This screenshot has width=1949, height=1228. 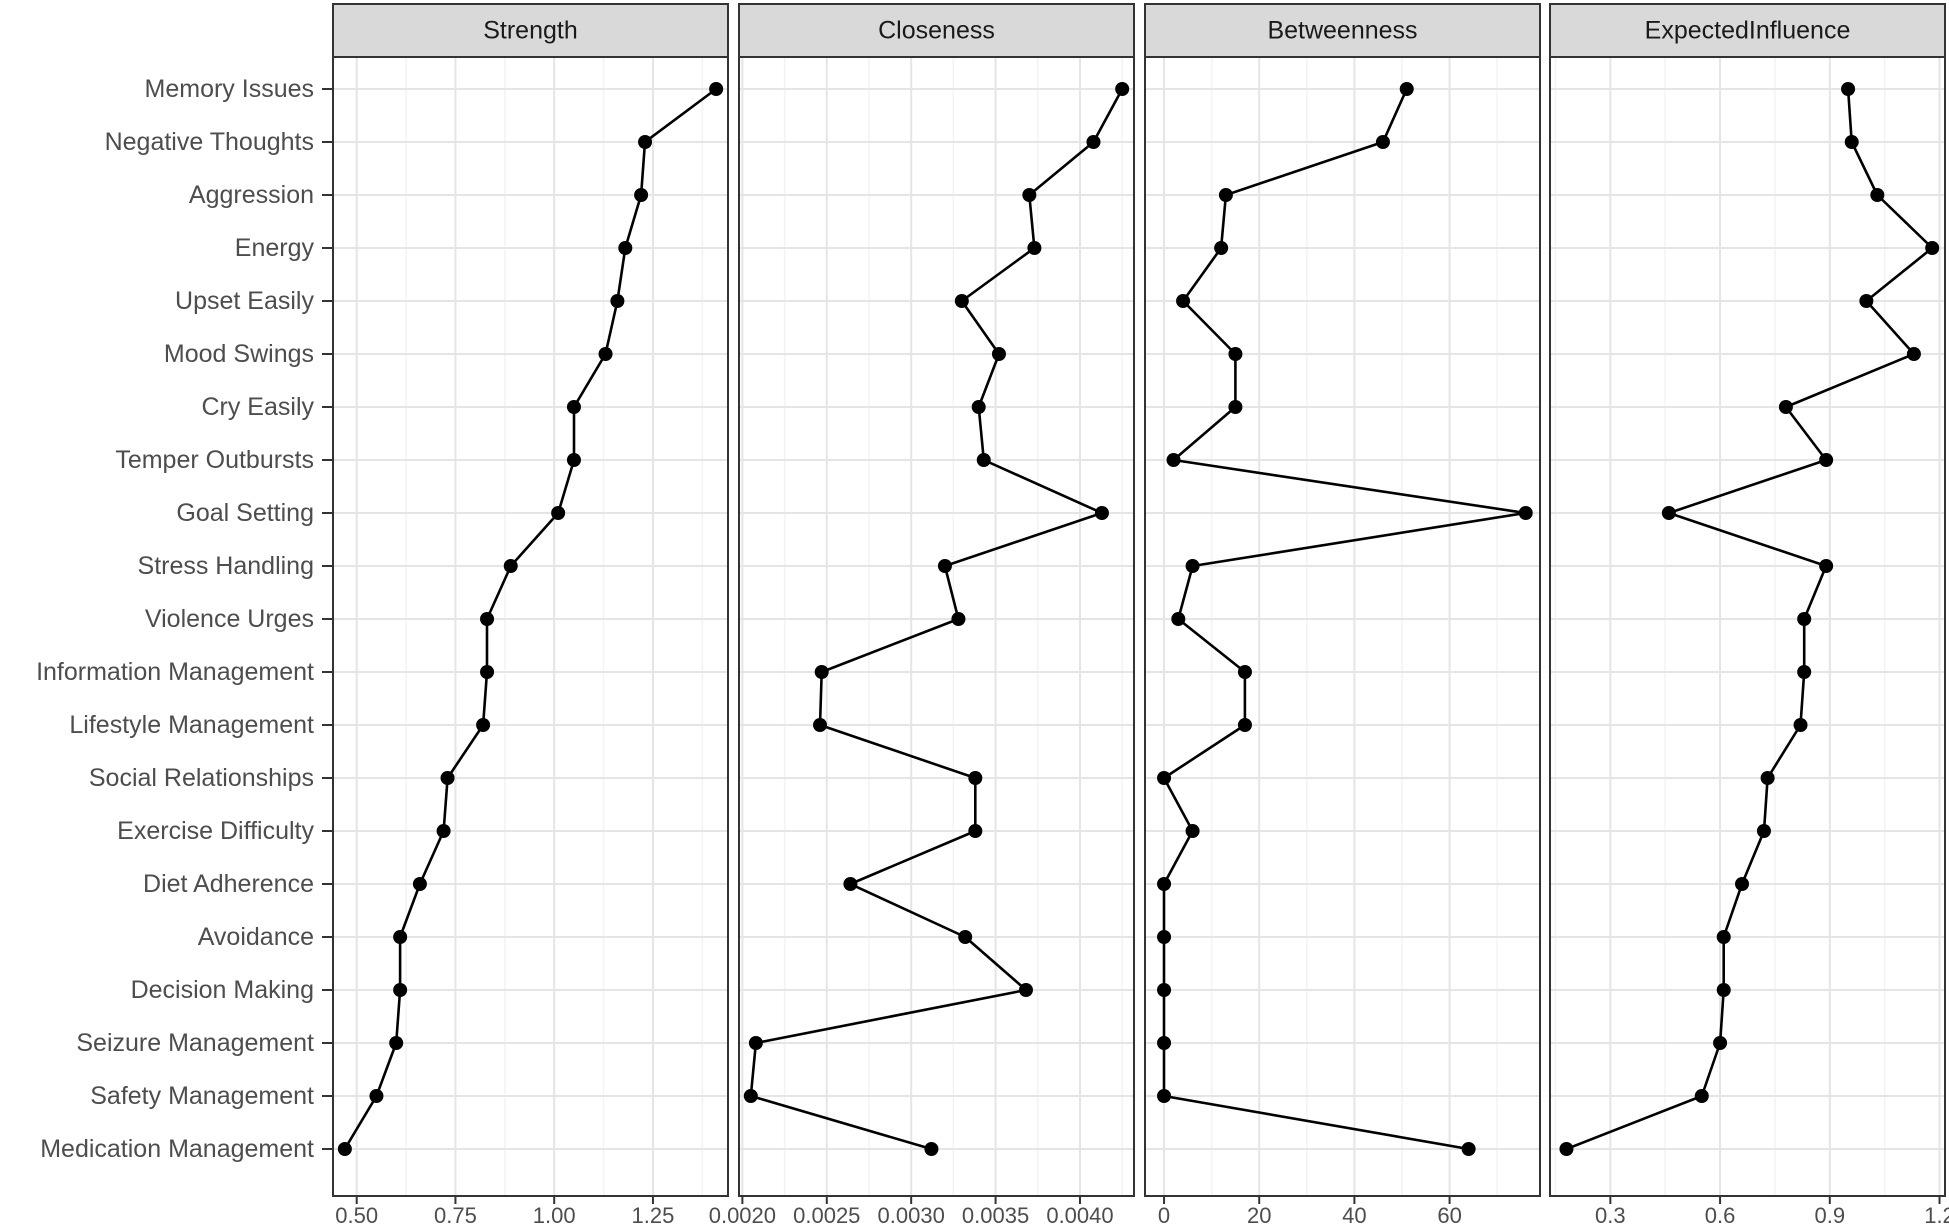 What do you see at coordinates (214, 460) in the screenshot?
I see `y-tick-label-temper-outbursts: Temper Outbursts` at bounding box center [214, 460].